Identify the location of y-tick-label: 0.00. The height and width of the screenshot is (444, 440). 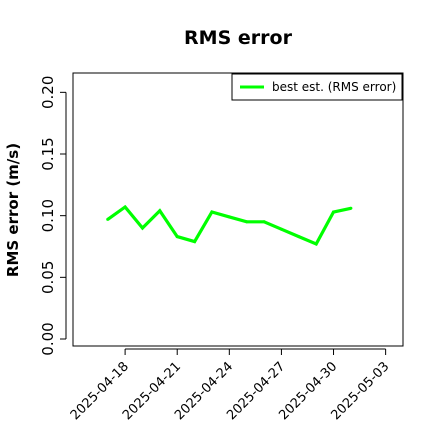
(48, 338).